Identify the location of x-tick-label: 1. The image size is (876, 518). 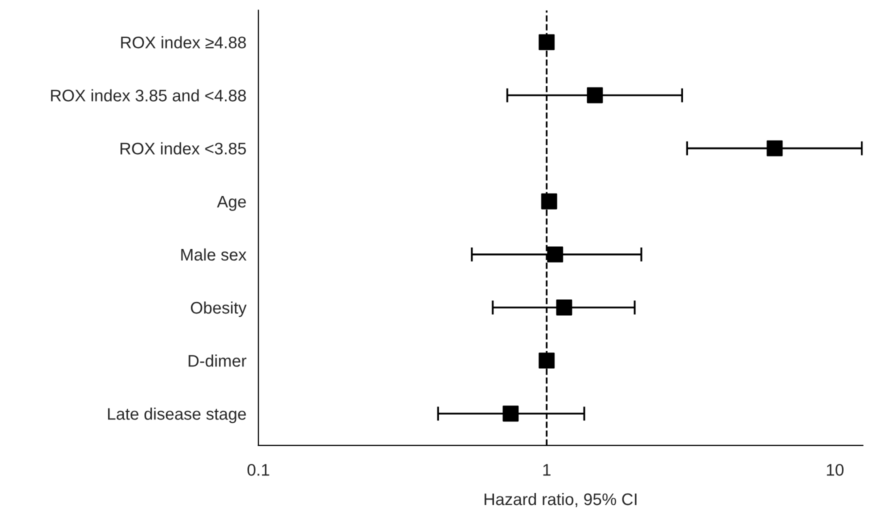
(546, 470).